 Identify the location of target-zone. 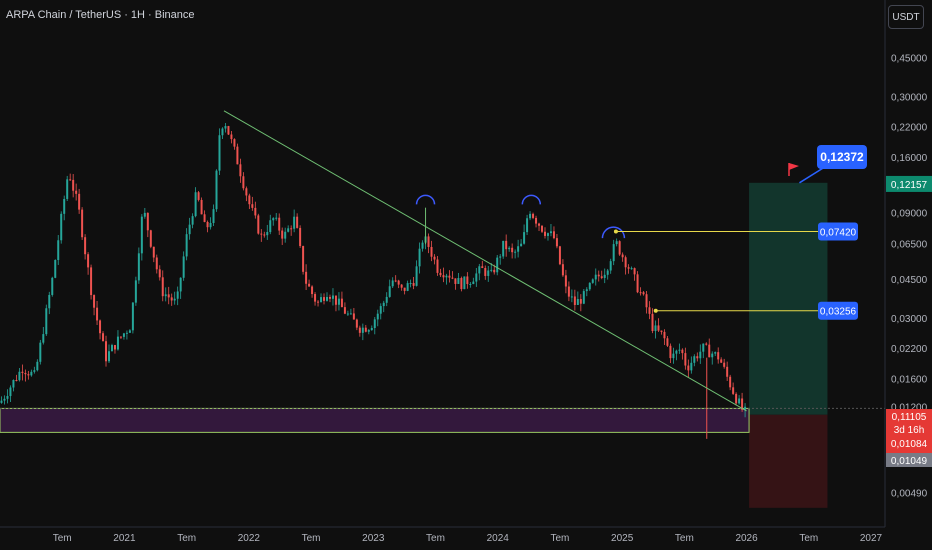
(788, 298).